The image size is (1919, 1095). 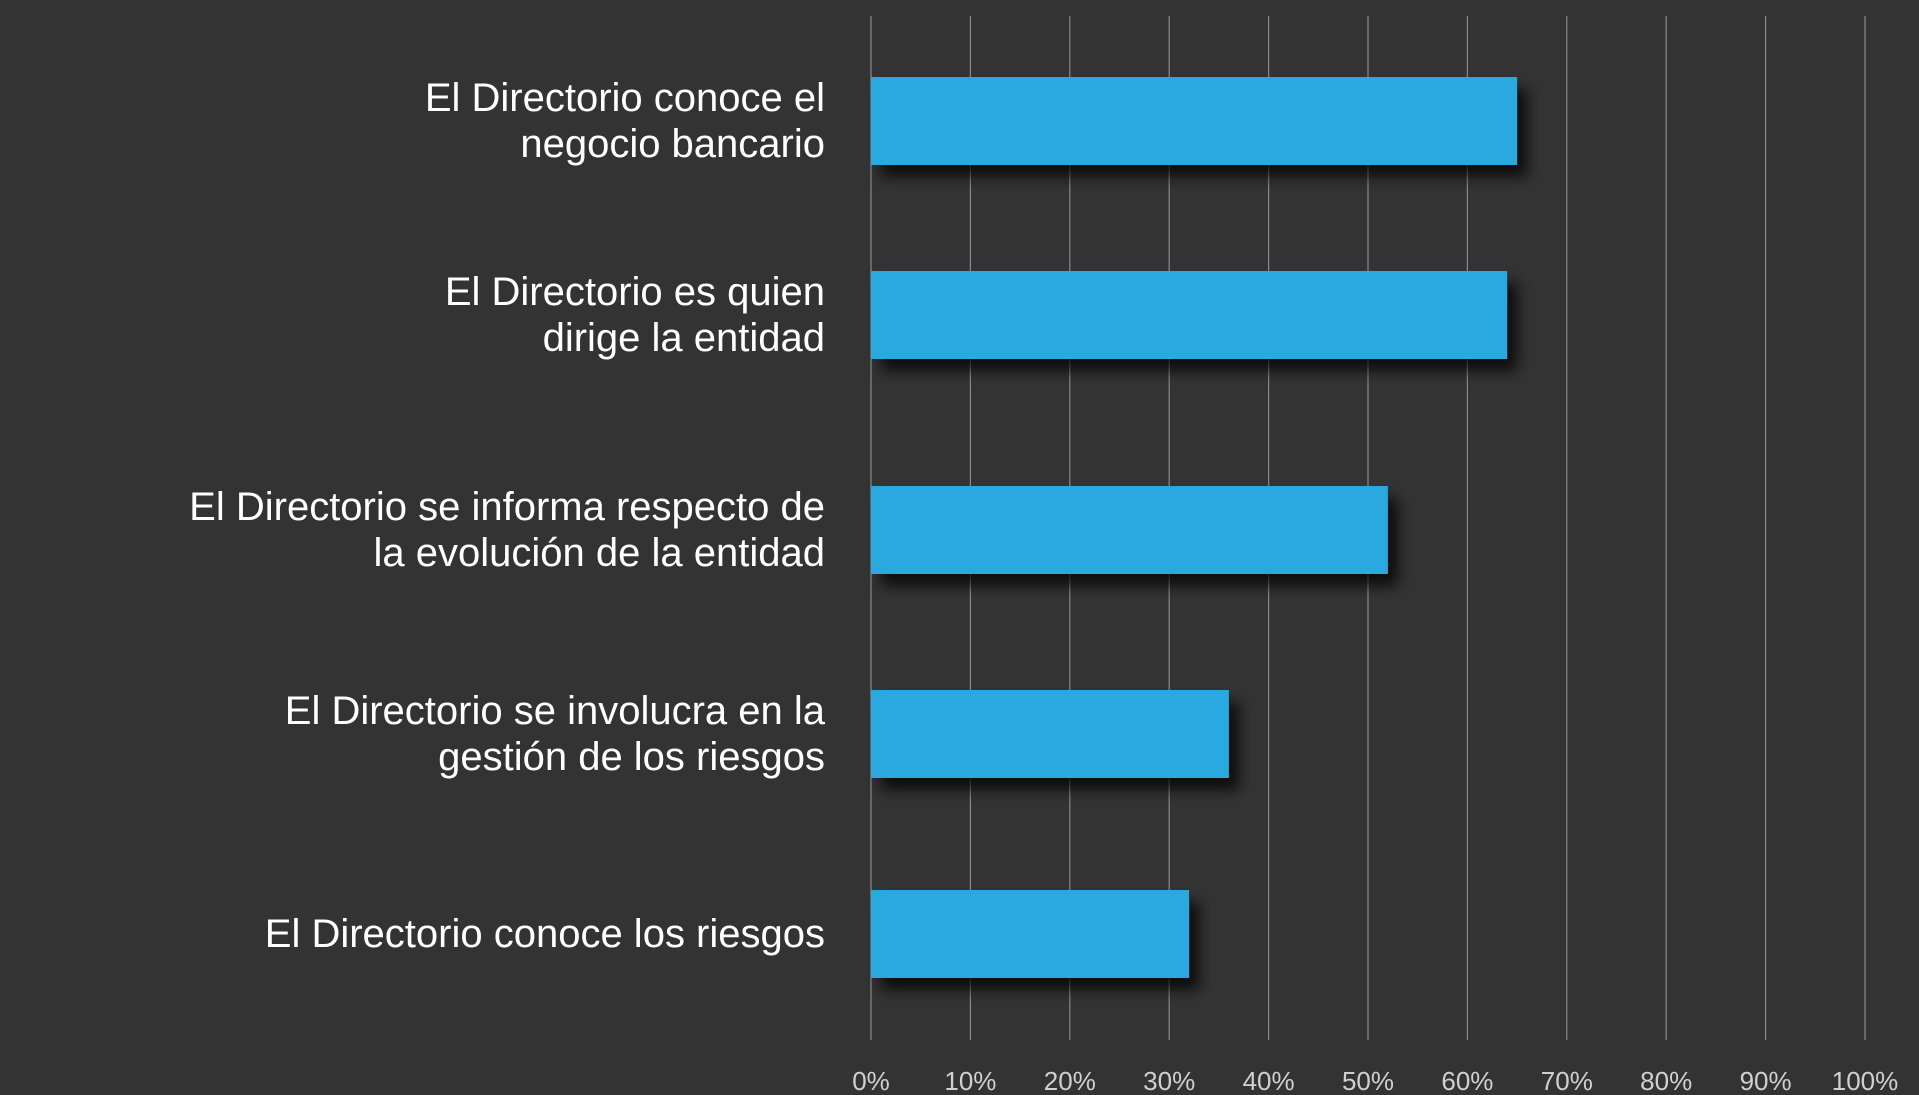 I want to click on x-tick-label: 20%, so click(x=1069, y=1080).